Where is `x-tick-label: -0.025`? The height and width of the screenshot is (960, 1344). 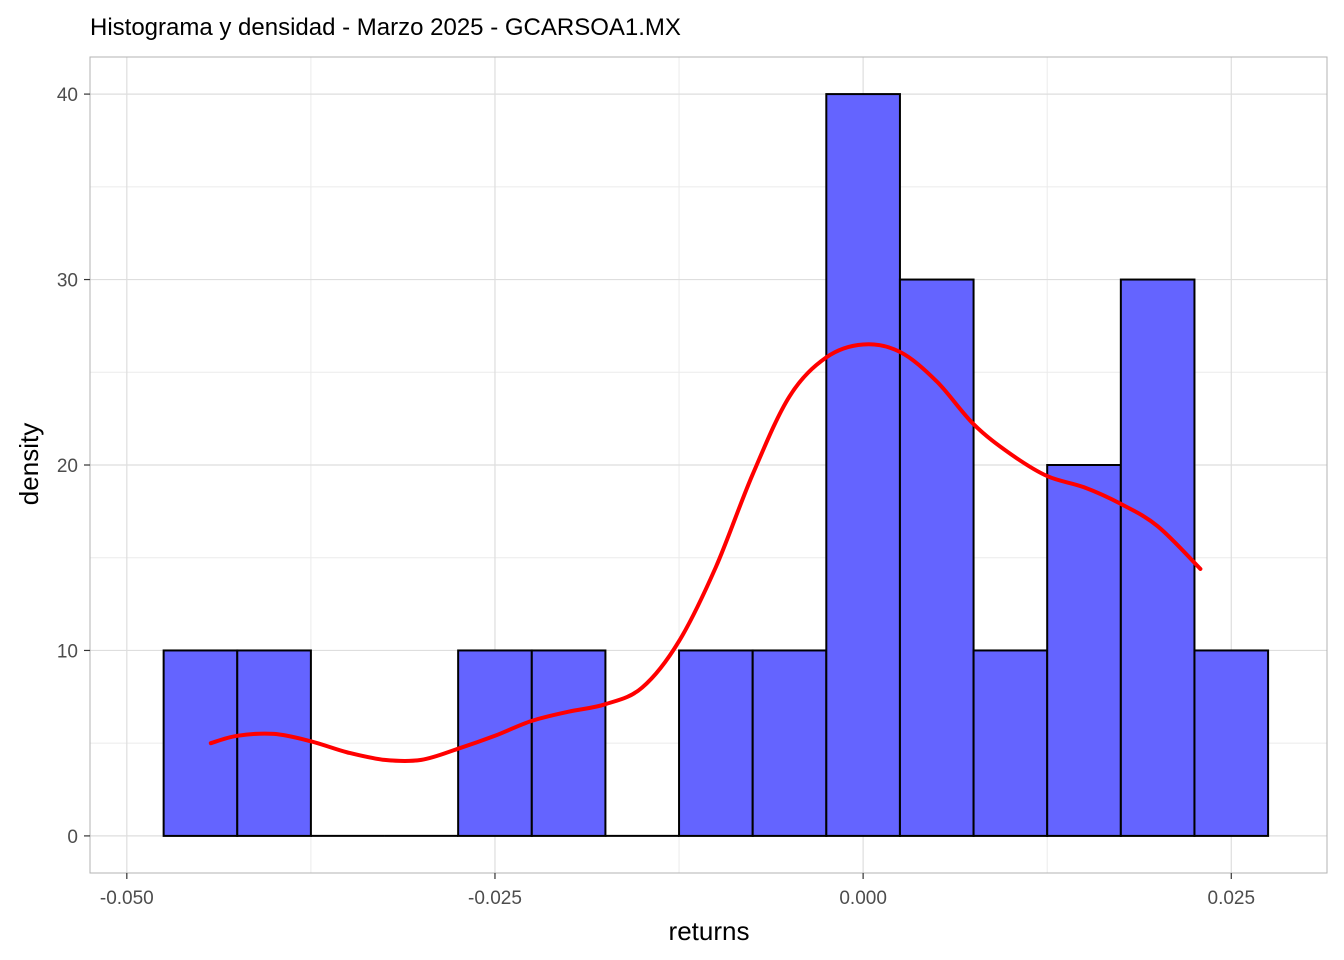 x-tick-label: -0.025 is located at coordinates (495, 898).